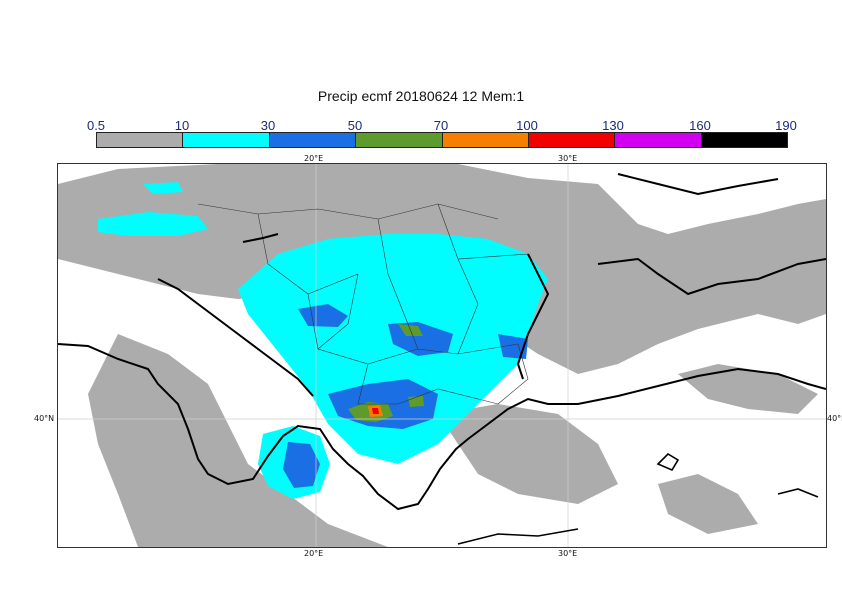  What do you see at coordinates (314, 553) in the screenshot?
I see `lon-label-bottom: 20°E` at bounding box center [314, 553].